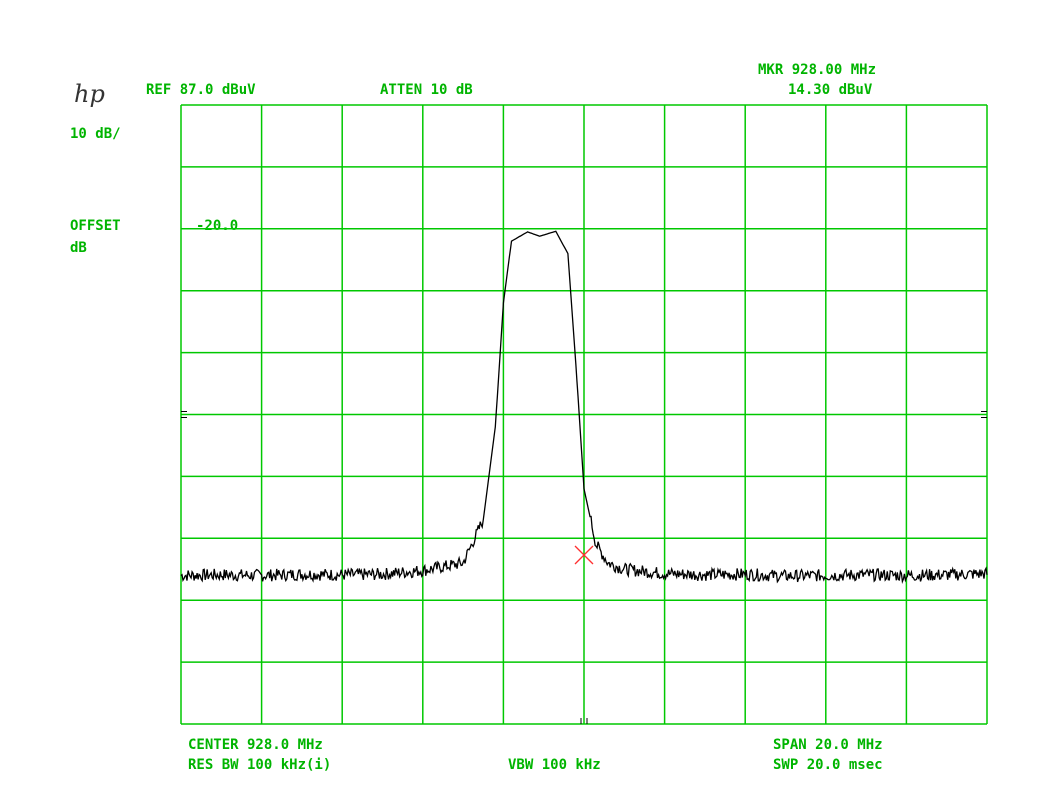 The height and width of the screenshot is (802, 1063). I want to click on marker-stroke, so click(584, 555).